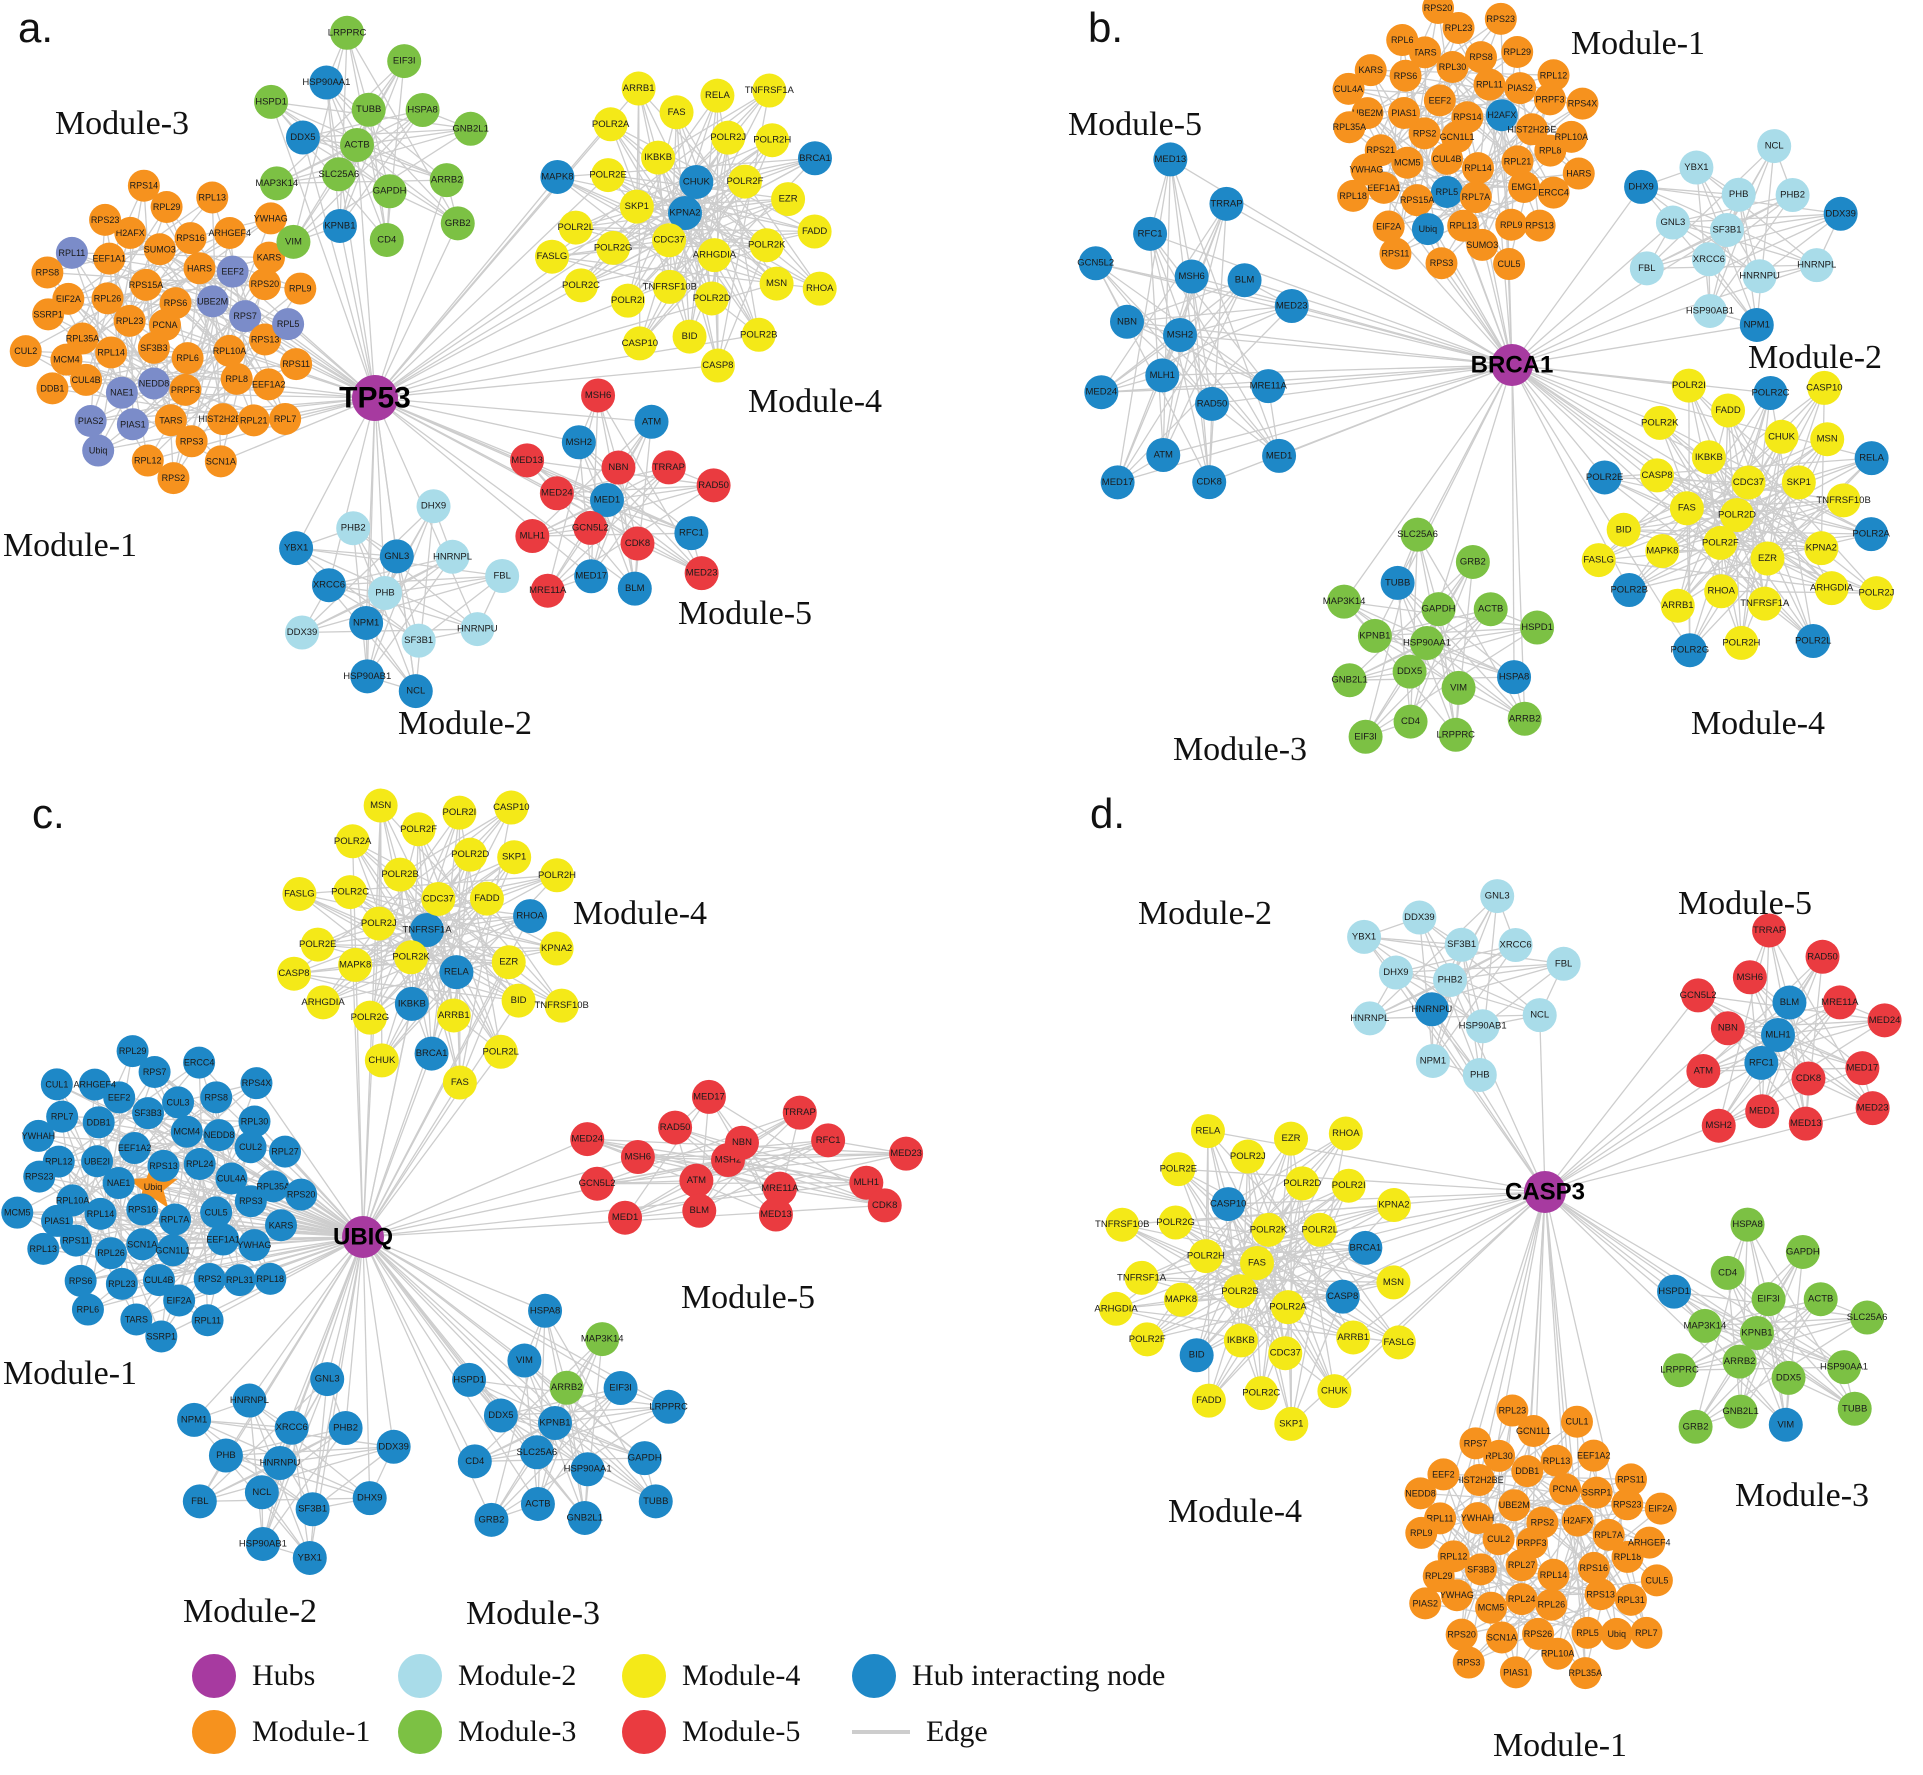 The height and width of the screenshot is (1775, 1923). Describe the element at coordinates (874, 1676) in the screenshot. I see `hub-interacting-node-swatch` at that location.